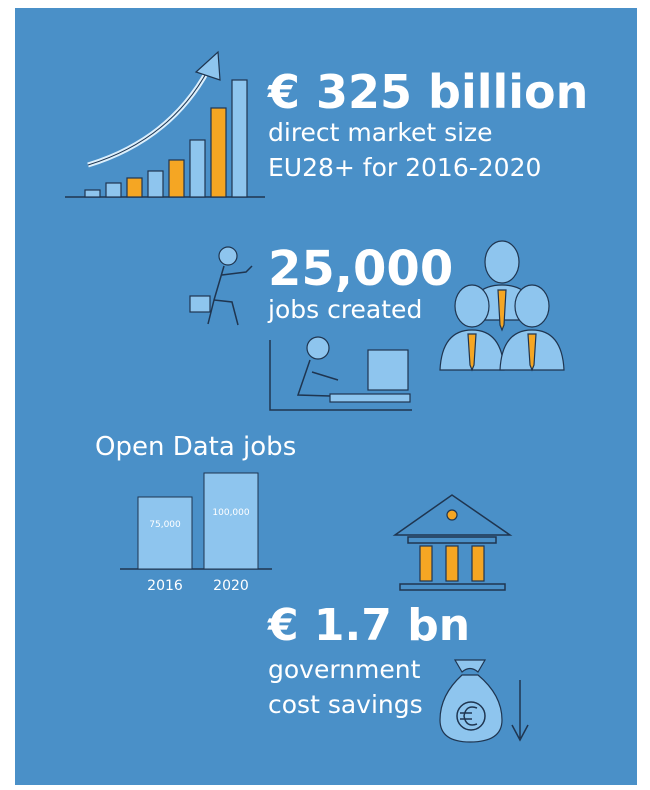 This screenshot has height=790, width=650. What do you see at coordinates (360, 269) in the screenshot?
I see `headline: 25,000` at bounding box center [360, 269].